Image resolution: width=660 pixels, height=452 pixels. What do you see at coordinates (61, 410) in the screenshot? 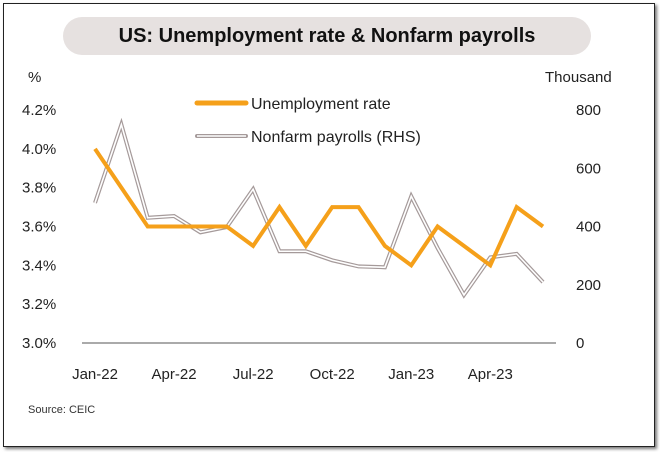
I see `source-note: Source: CEIC` at bounding box center [61, 410].